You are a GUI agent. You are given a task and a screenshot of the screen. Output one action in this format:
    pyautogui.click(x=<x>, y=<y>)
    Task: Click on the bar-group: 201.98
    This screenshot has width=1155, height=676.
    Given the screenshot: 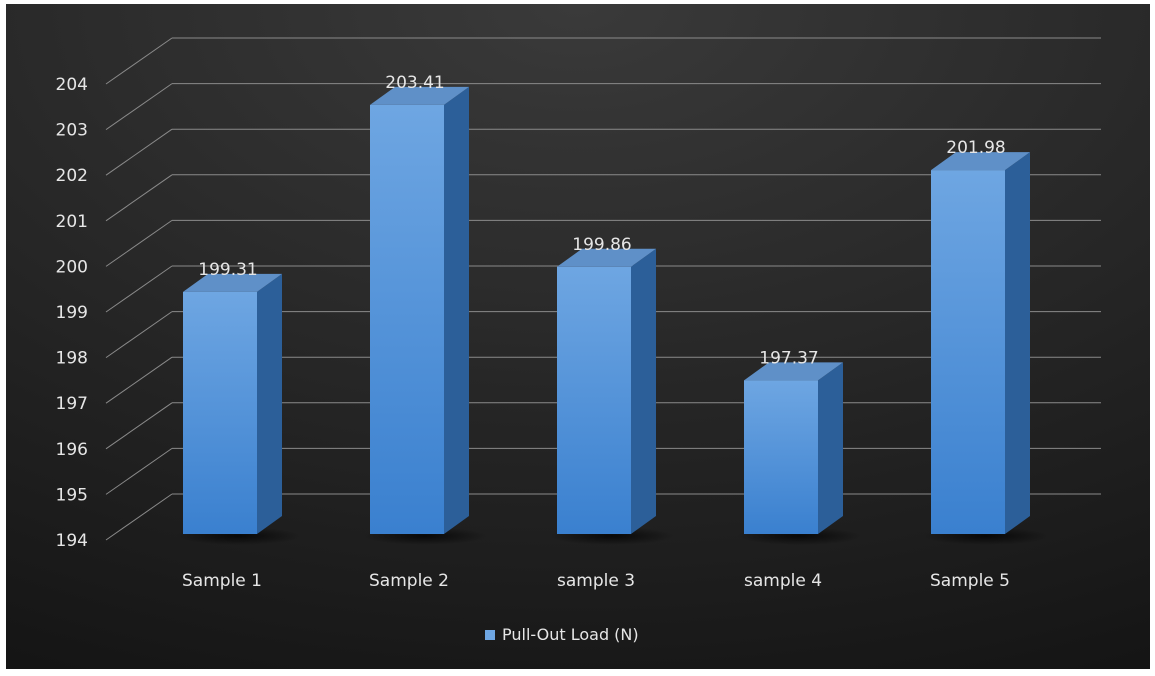 What is the action you would take?
    pyautogui.click(x=986, y=341)
    